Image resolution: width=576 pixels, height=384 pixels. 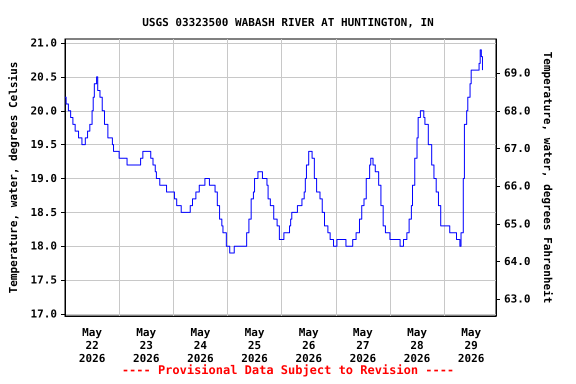 What do you see at coordinates (200, 345) in the screenshot?
I see `x-tick-label: May 24 2026` at bounding box center [200, 345].